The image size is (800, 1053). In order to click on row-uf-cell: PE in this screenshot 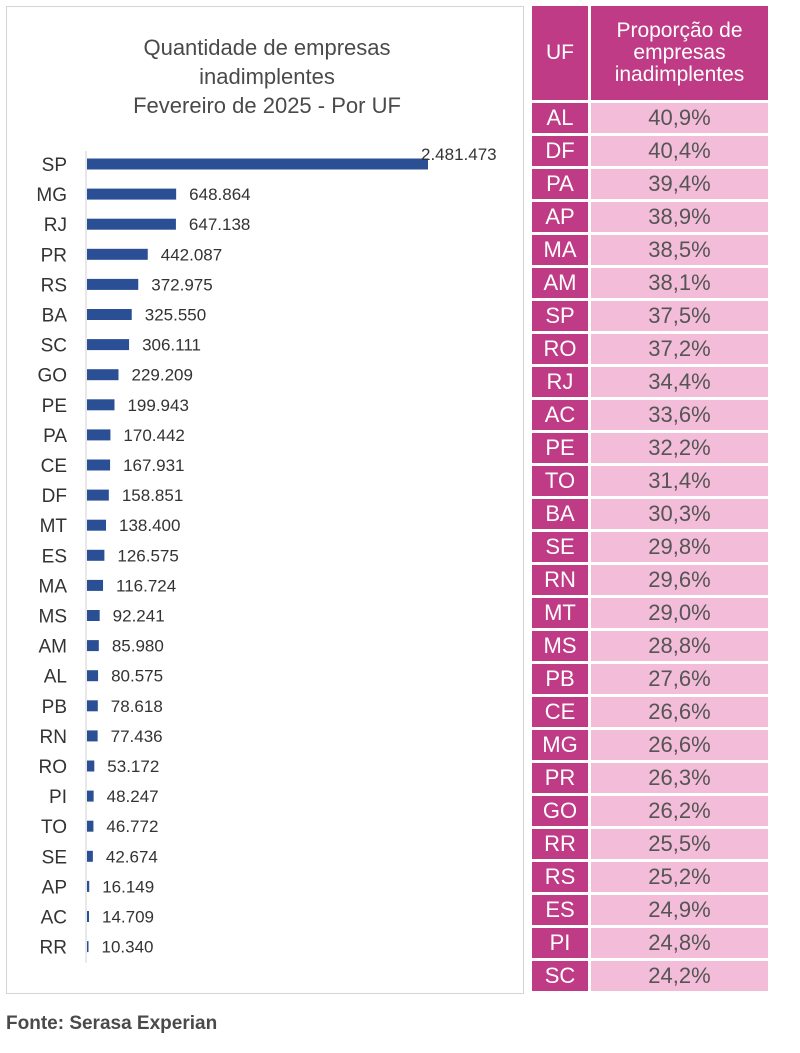, I will do `click(561, 448)`.